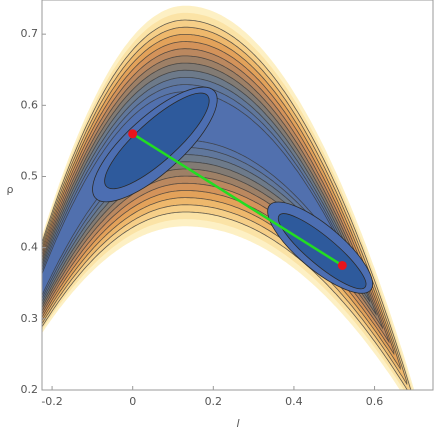  Describe the element at coordinates (237, 423) in the screenshot. I see `x-axis-label: l` at that location.